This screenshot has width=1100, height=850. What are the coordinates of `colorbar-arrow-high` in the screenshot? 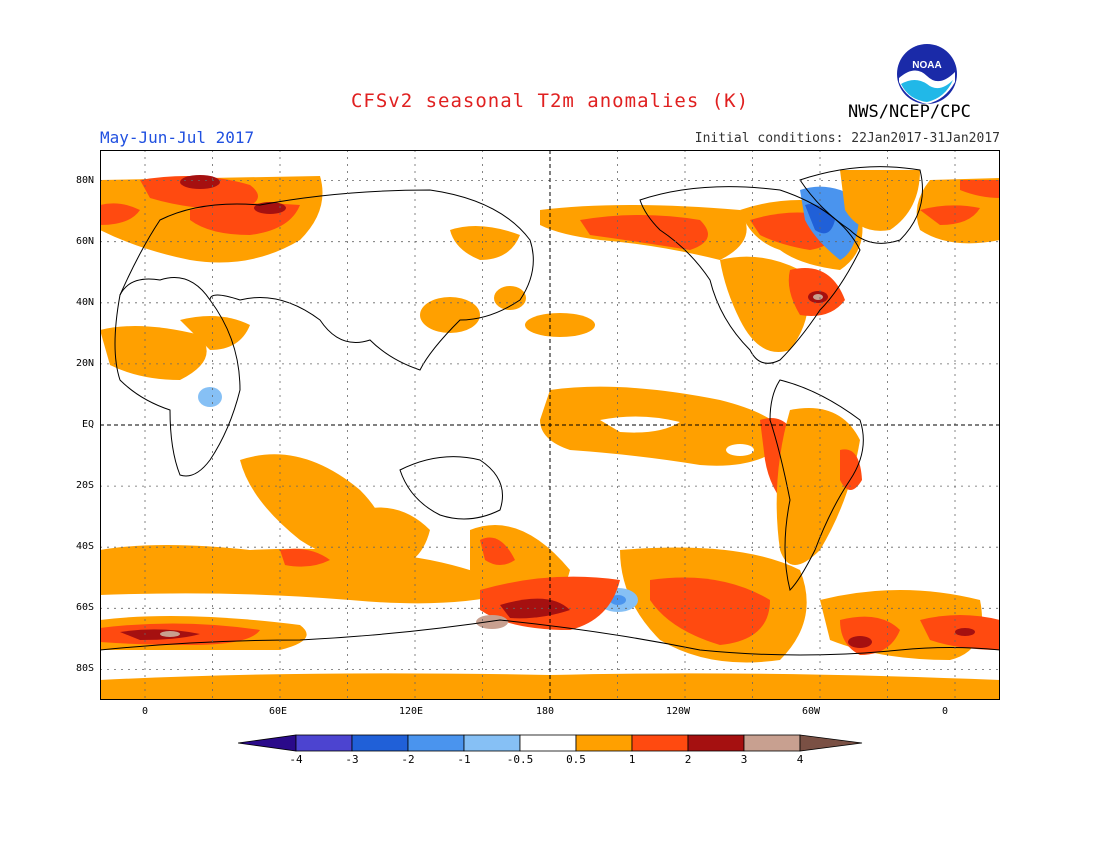 It's located at (831, 743).